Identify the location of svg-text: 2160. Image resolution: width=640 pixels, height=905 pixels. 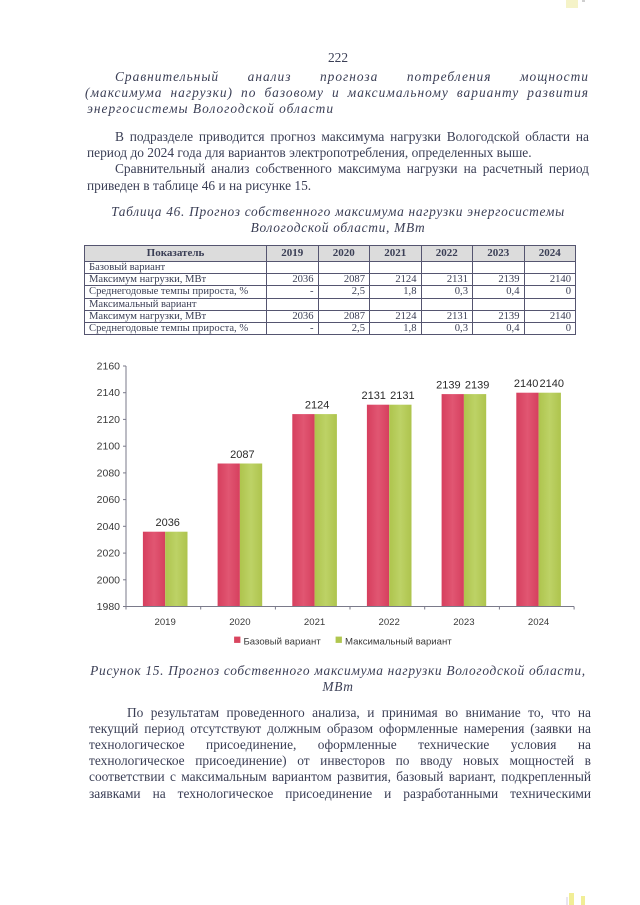
(109, 367).